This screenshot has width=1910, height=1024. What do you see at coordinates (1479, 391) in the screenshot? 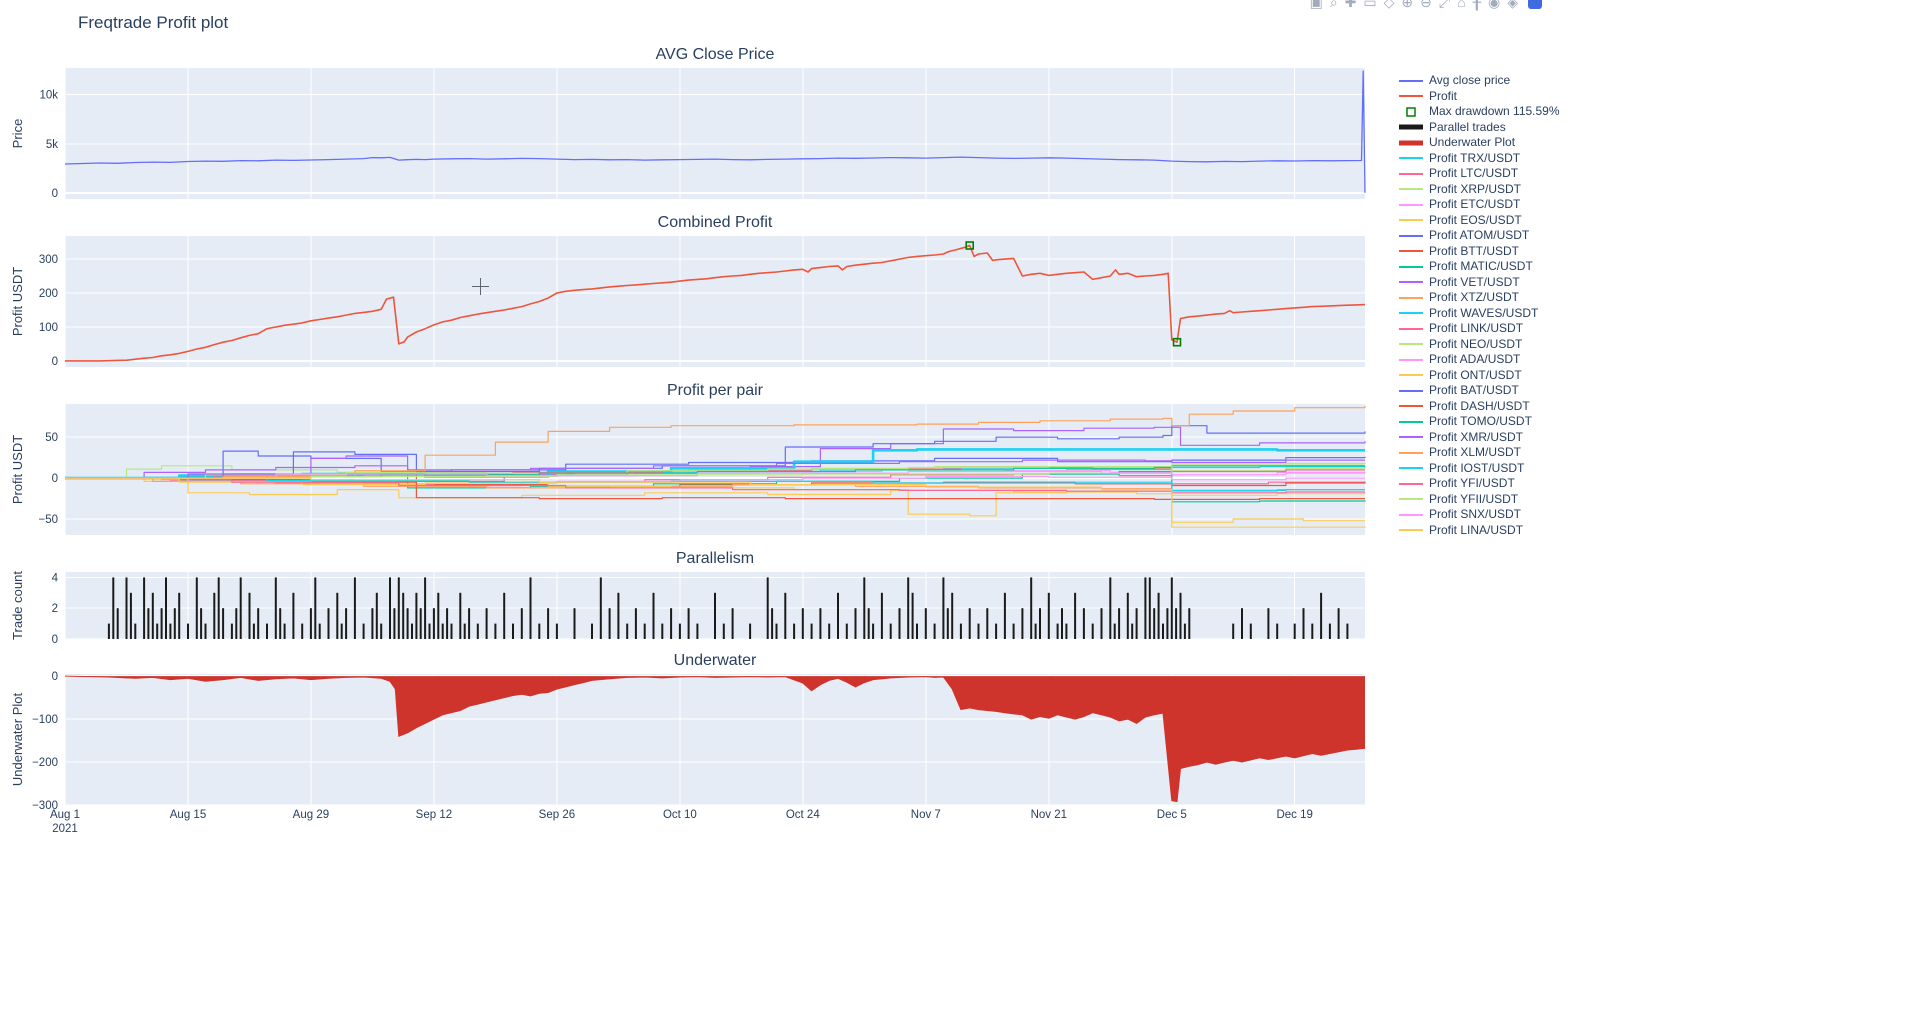
I see `legend-item-profit-bat-usdt: Profit BAT/USDT` at bounding box center [1479, 391].